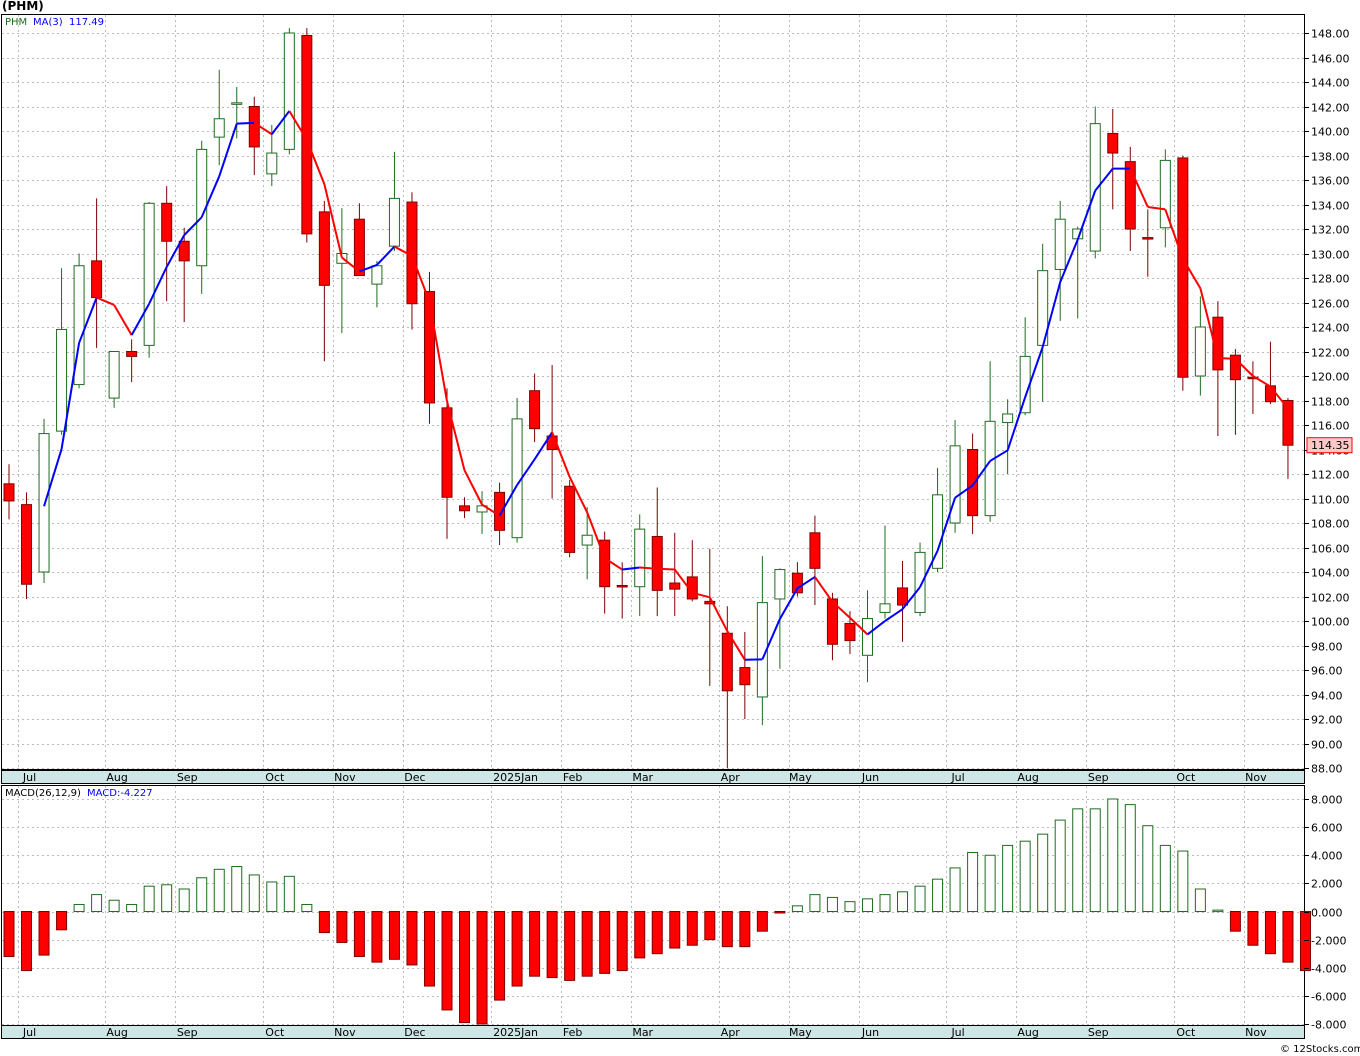 This screenshot has width=1360, height=1056. What do you see at coordinates (800, 1032) in the screenshot?
I see `macd-date-label: May` at bounding box center [800, 1032].